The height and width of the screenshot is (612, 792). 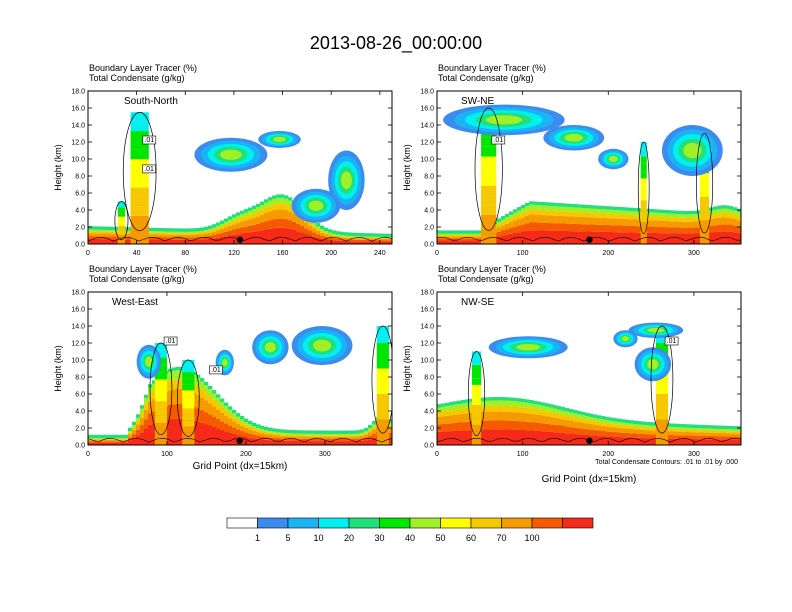 What do you see at coordinates (257, 538) in the screenshot?
I see `colorbar-label: 1` at bounding box center [257, 538].